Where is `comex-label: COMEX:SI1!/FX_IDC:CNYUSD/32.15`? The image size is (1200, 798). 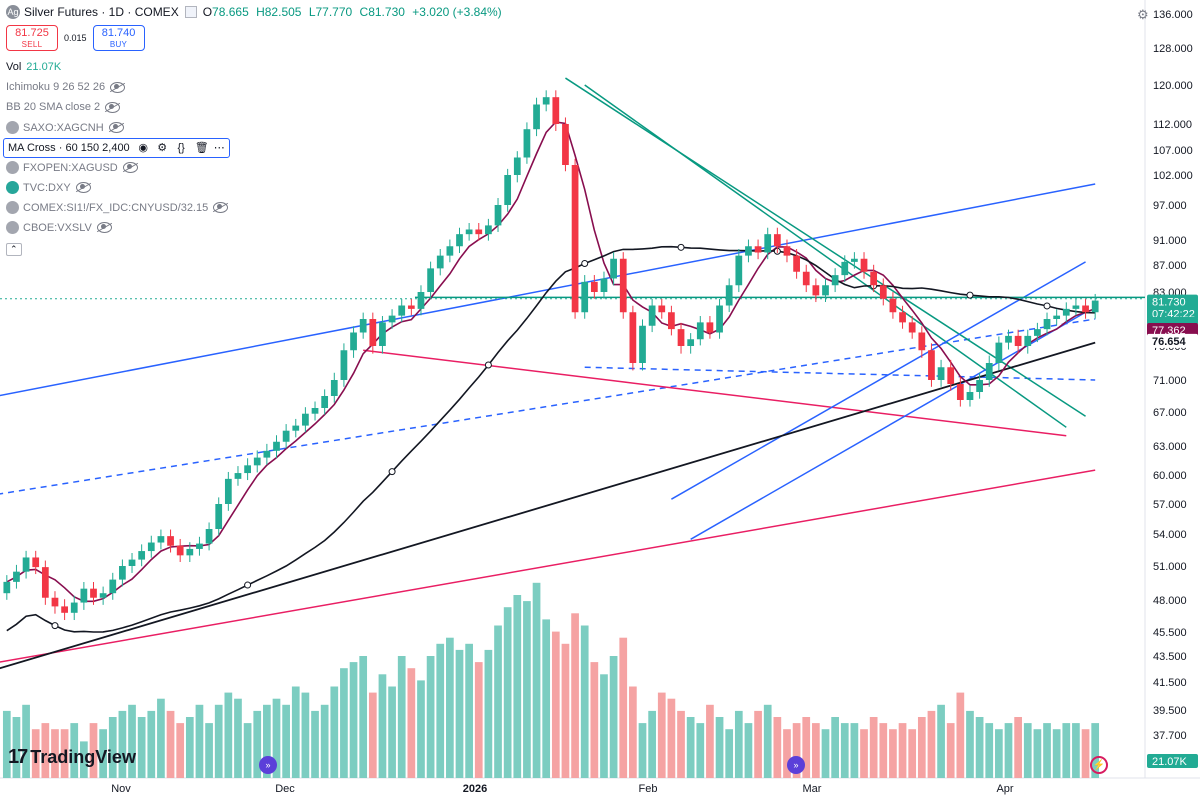
comex-label: COMEX:SI1!/FX_IDC:CNYUSD/32.15 is located at coordinates (116, 207).